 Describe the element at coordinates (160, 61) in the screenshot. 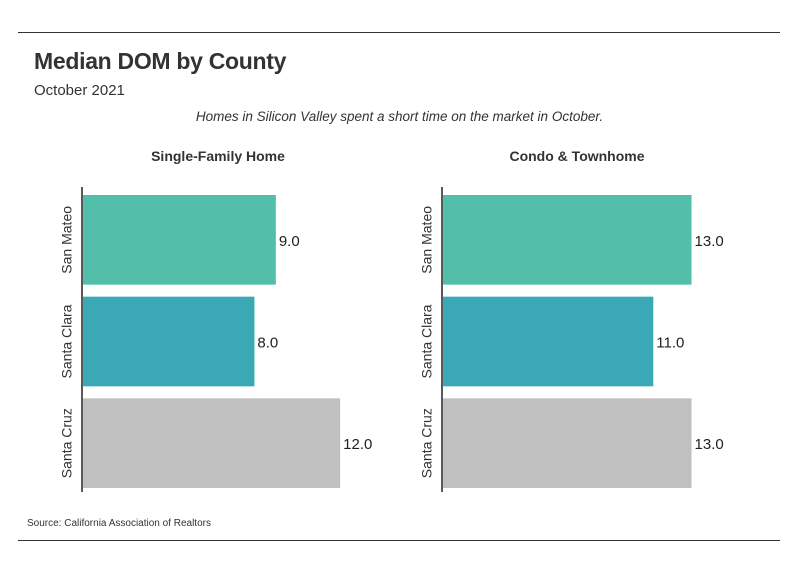

I see `chart-title: Median DOM by County` at that location.